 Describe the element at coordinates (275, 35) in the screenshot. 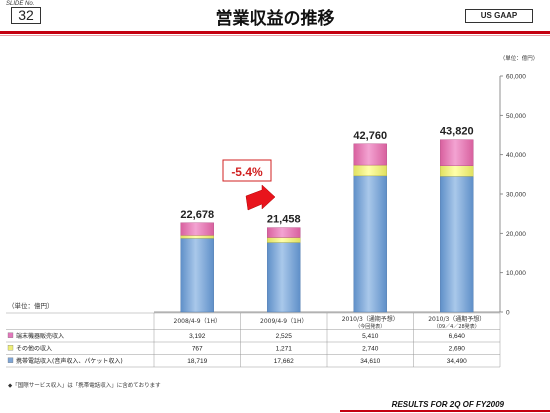

I see `header-rule-secondary` at that location.